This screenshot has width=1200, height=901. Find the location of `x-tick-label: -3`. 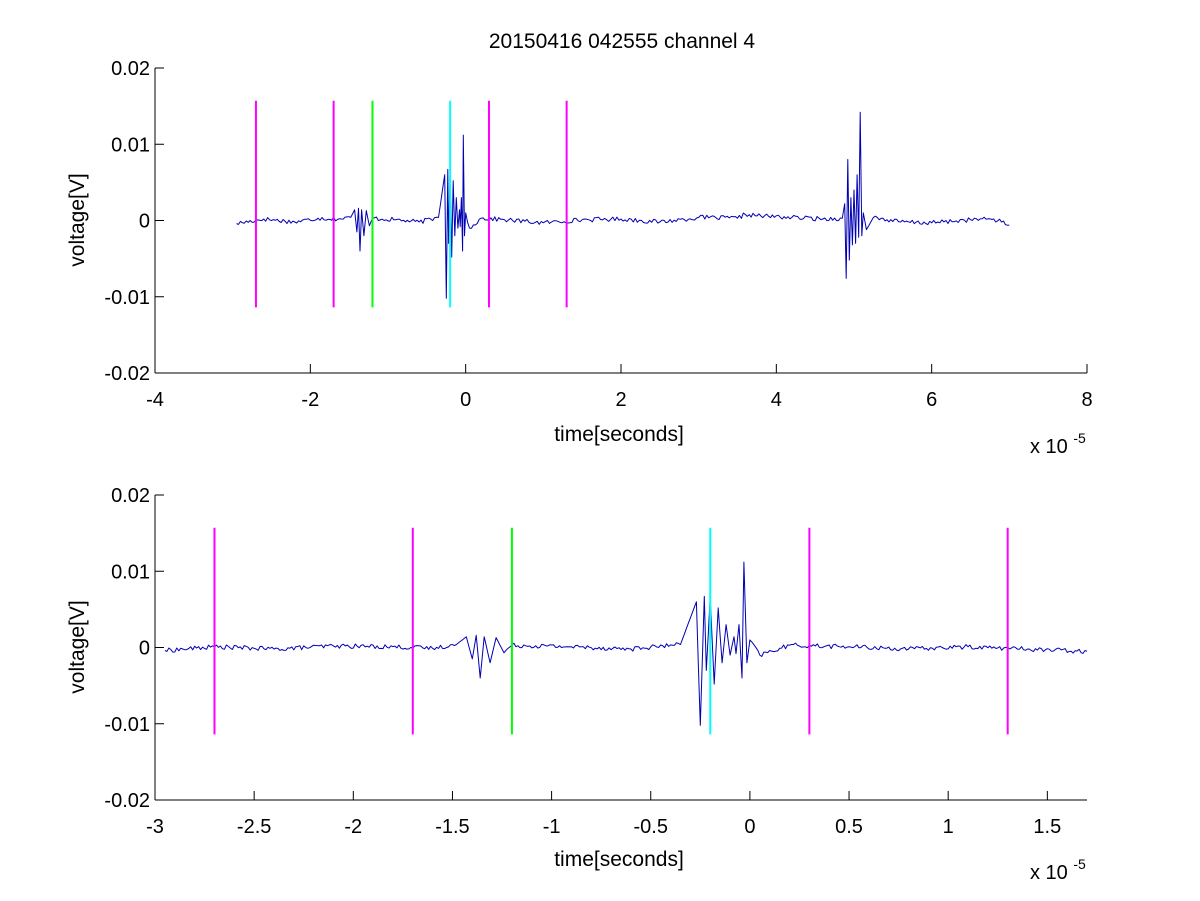

x-tick-label: -3 is located at coordinates (155, 827).